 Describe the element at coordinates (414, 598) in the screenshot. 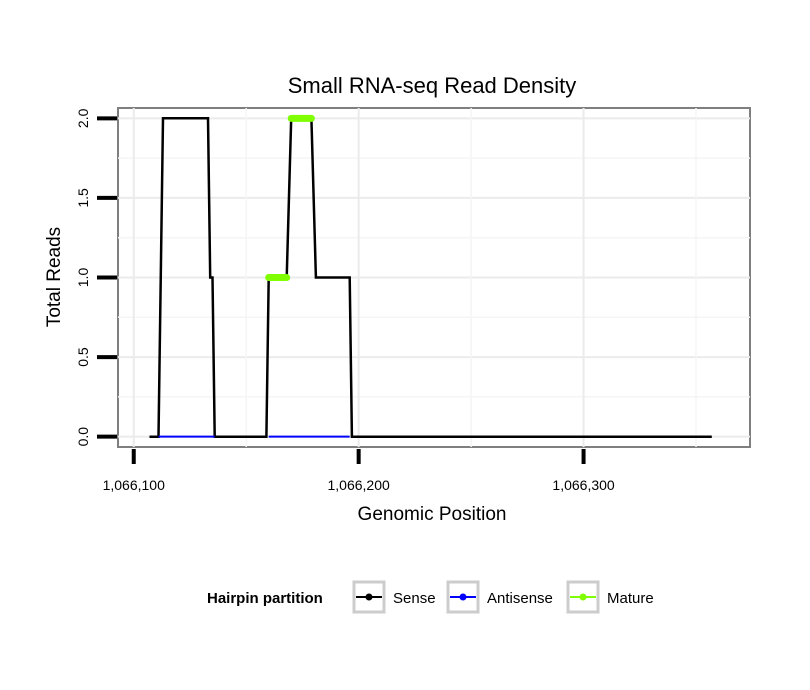

I see `legend-label-sense: Sense` at that location.